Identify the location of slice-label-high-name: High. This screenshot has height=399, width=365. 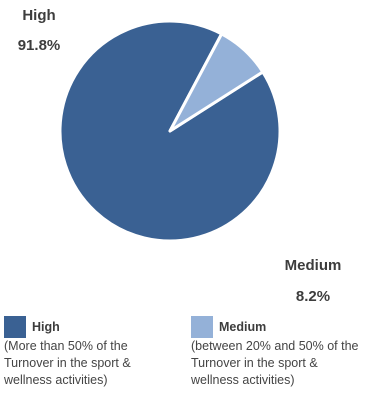
(39, 15).